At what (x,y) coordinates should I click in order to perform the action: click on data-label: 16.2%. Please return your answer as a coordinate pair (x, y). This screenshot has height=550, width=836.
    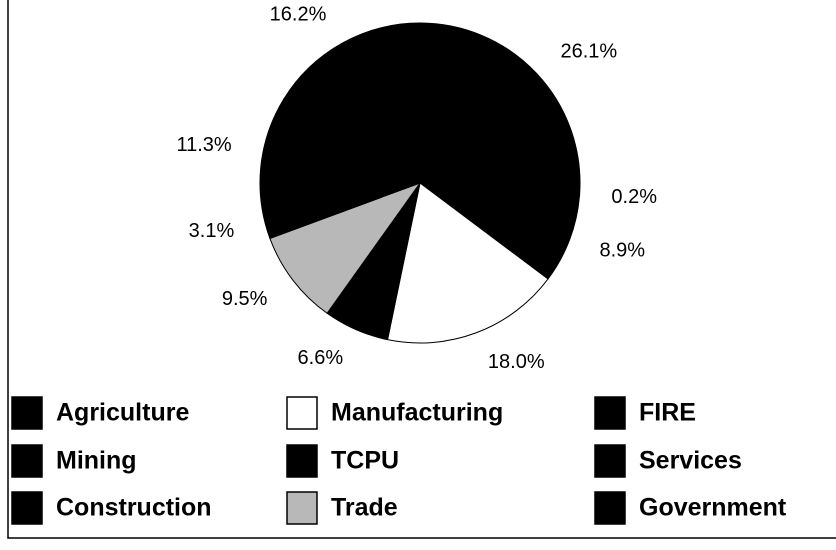
    Looking at the image, I should click on (298, 15).